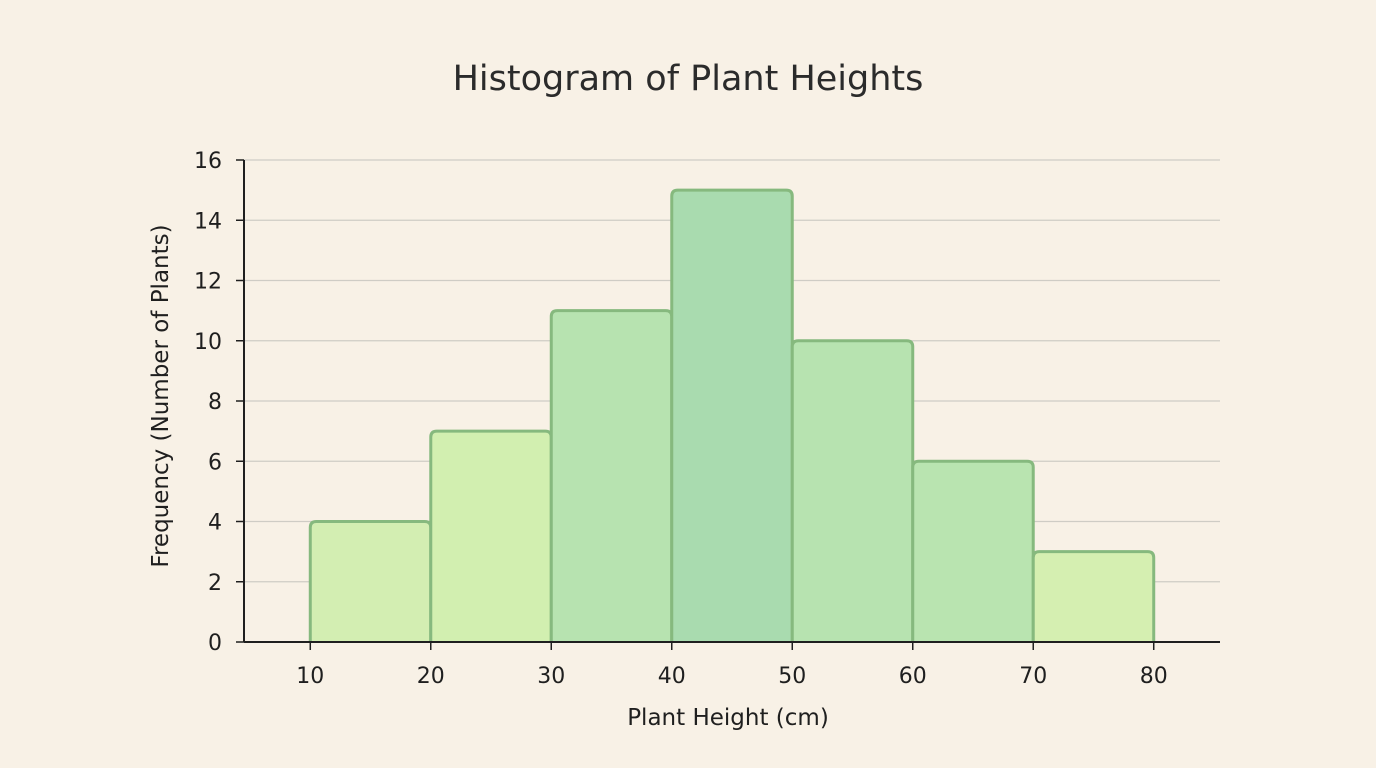 The width and height of the screenshot is (1376, 768). Describe the element at coordinates (161, 395) in the screenshot. I see `y-axis-label: Frequency (Number of Plants)` at that location.